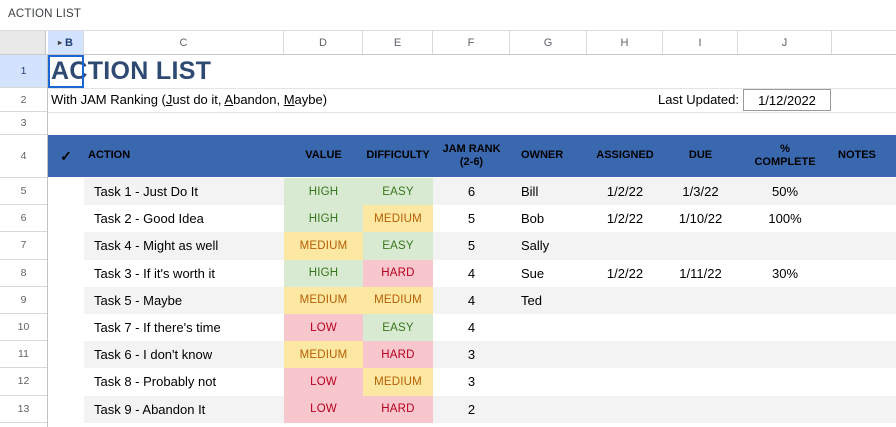 The width and height of the screenshot is (896, 427). What do you see at coordinates (66, 71) in the screenshot?
I see `active-cell-selection` at bounding box center [66, 71].